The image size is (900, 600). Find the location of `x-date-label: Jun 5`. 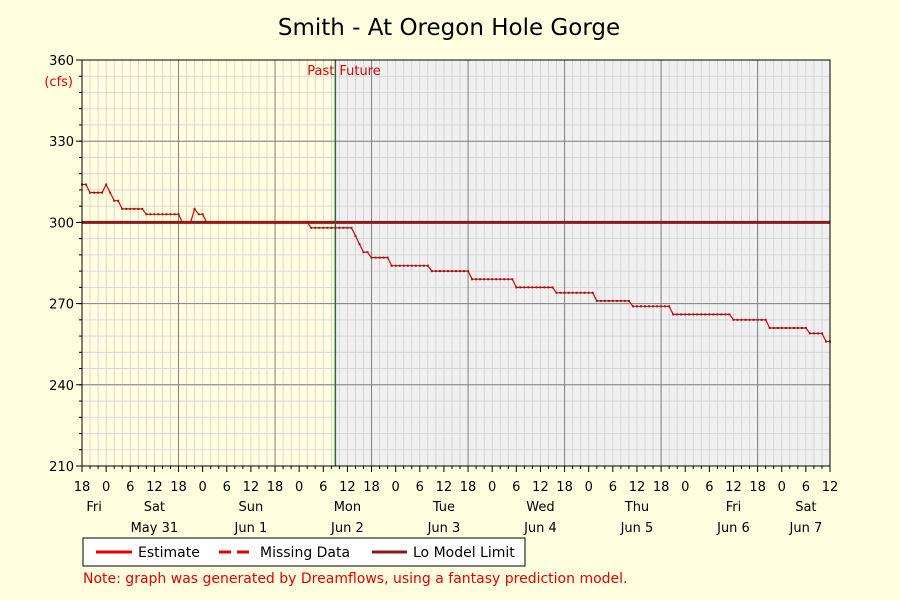

x-date-label: Jun 5 is located at coordinates (637, 528).